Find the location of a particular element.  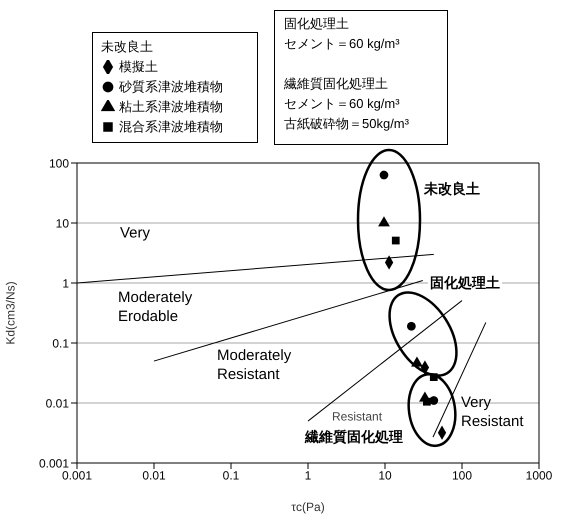

y-tick-label: 100 is located at coordinates (59, 163).